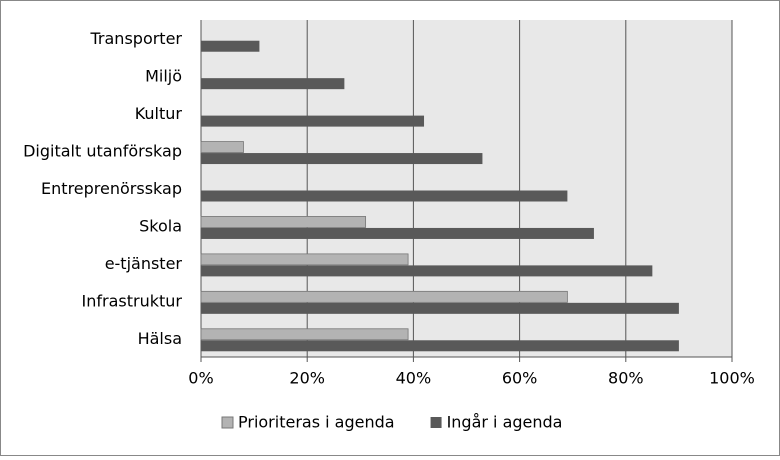 The height and width of the screenshot is (460, 780). What do you see at coordinates (316, 422) in the screenshot?
I see `legend-label: Prioriteras i agenda` at bounding box center [316, 422].